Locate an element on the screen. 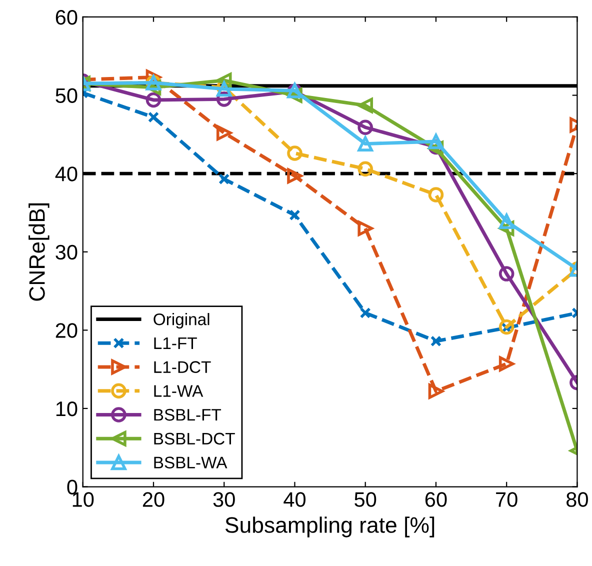 This screenshot has width=592, height=566. legend-label: L1-WA is located at coordinates (179, 391).